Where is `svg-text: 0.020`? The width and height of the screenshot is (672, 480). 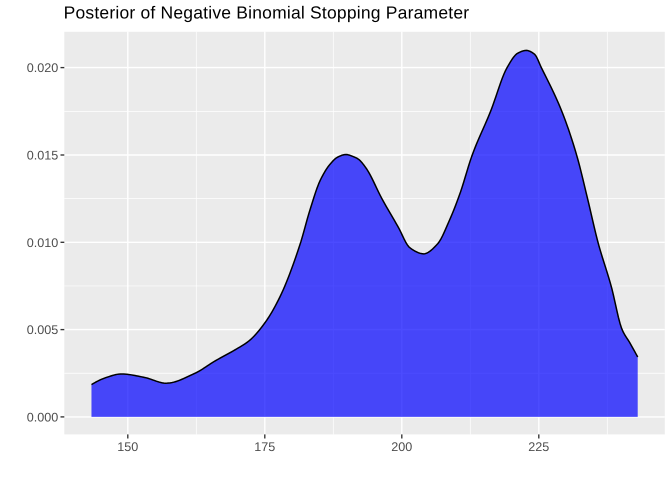 svg-text: 0.020 is located at coordinates (43, 68).